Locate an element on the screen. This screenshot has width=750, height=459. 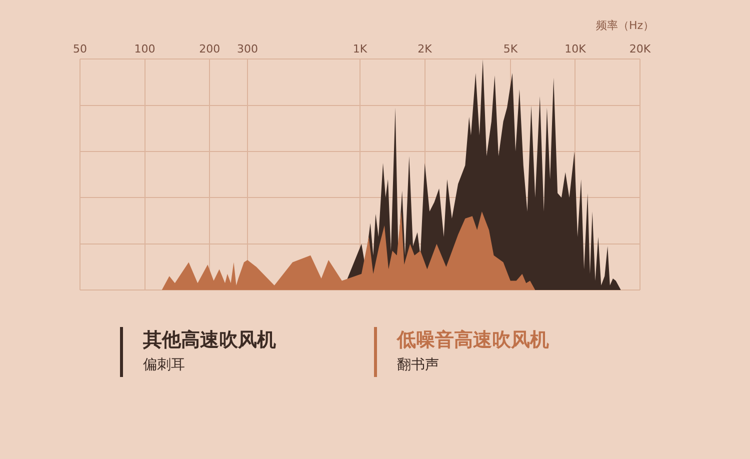
x-tick-label: 20K is located at coordinates (640, 49).